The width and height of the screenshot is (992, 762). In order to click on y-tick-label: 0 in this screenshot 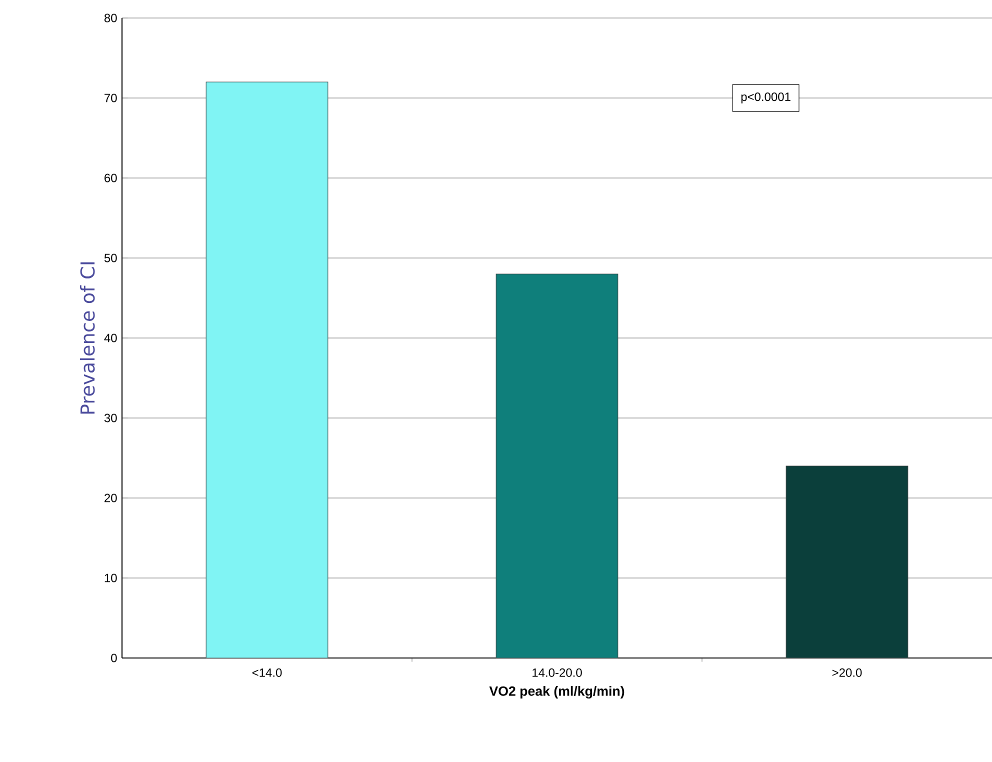, I will do `click(114, 658)`.